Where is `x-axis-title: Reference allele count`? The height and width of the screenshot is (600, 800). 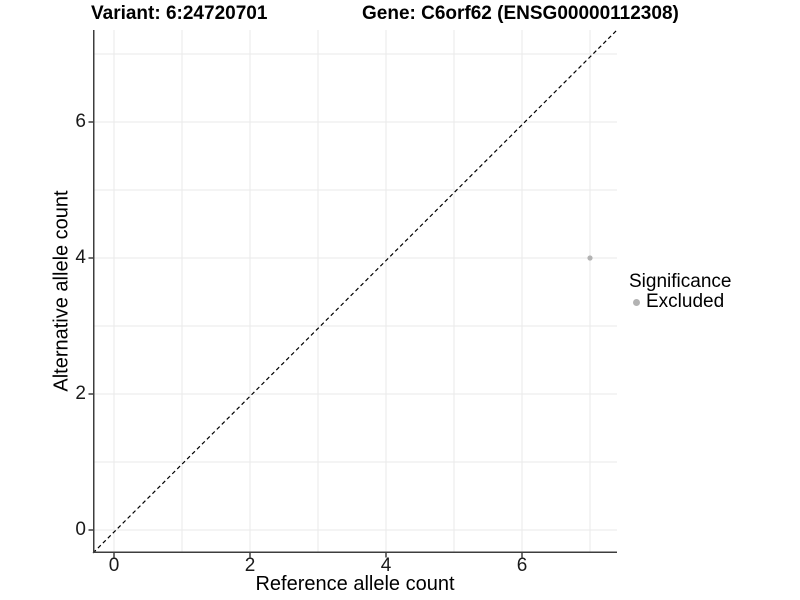
x-axis-title: Reference allele count is located at coordinates (355, 584).